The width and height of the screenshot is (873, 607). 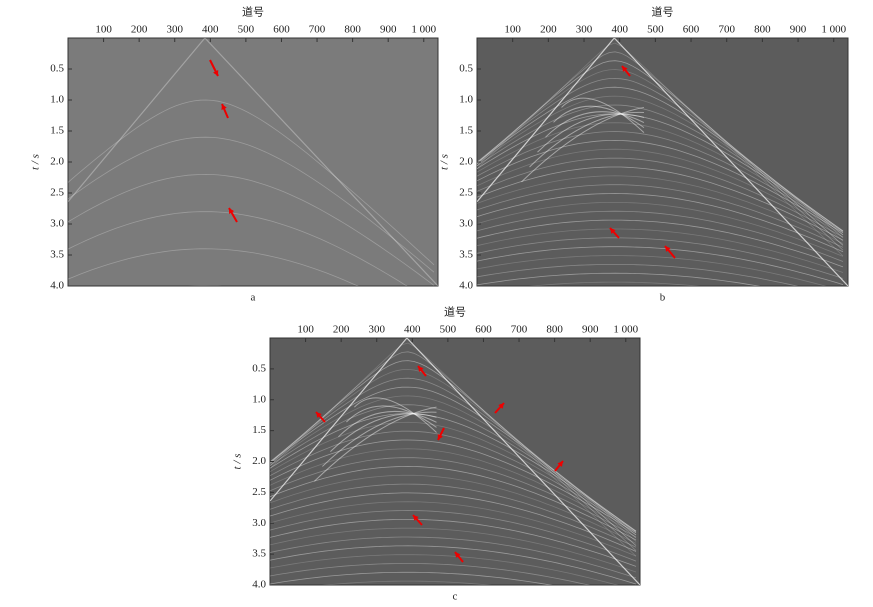 I want to click on y-tick-label: 3.0, so click(x=259, y=523).